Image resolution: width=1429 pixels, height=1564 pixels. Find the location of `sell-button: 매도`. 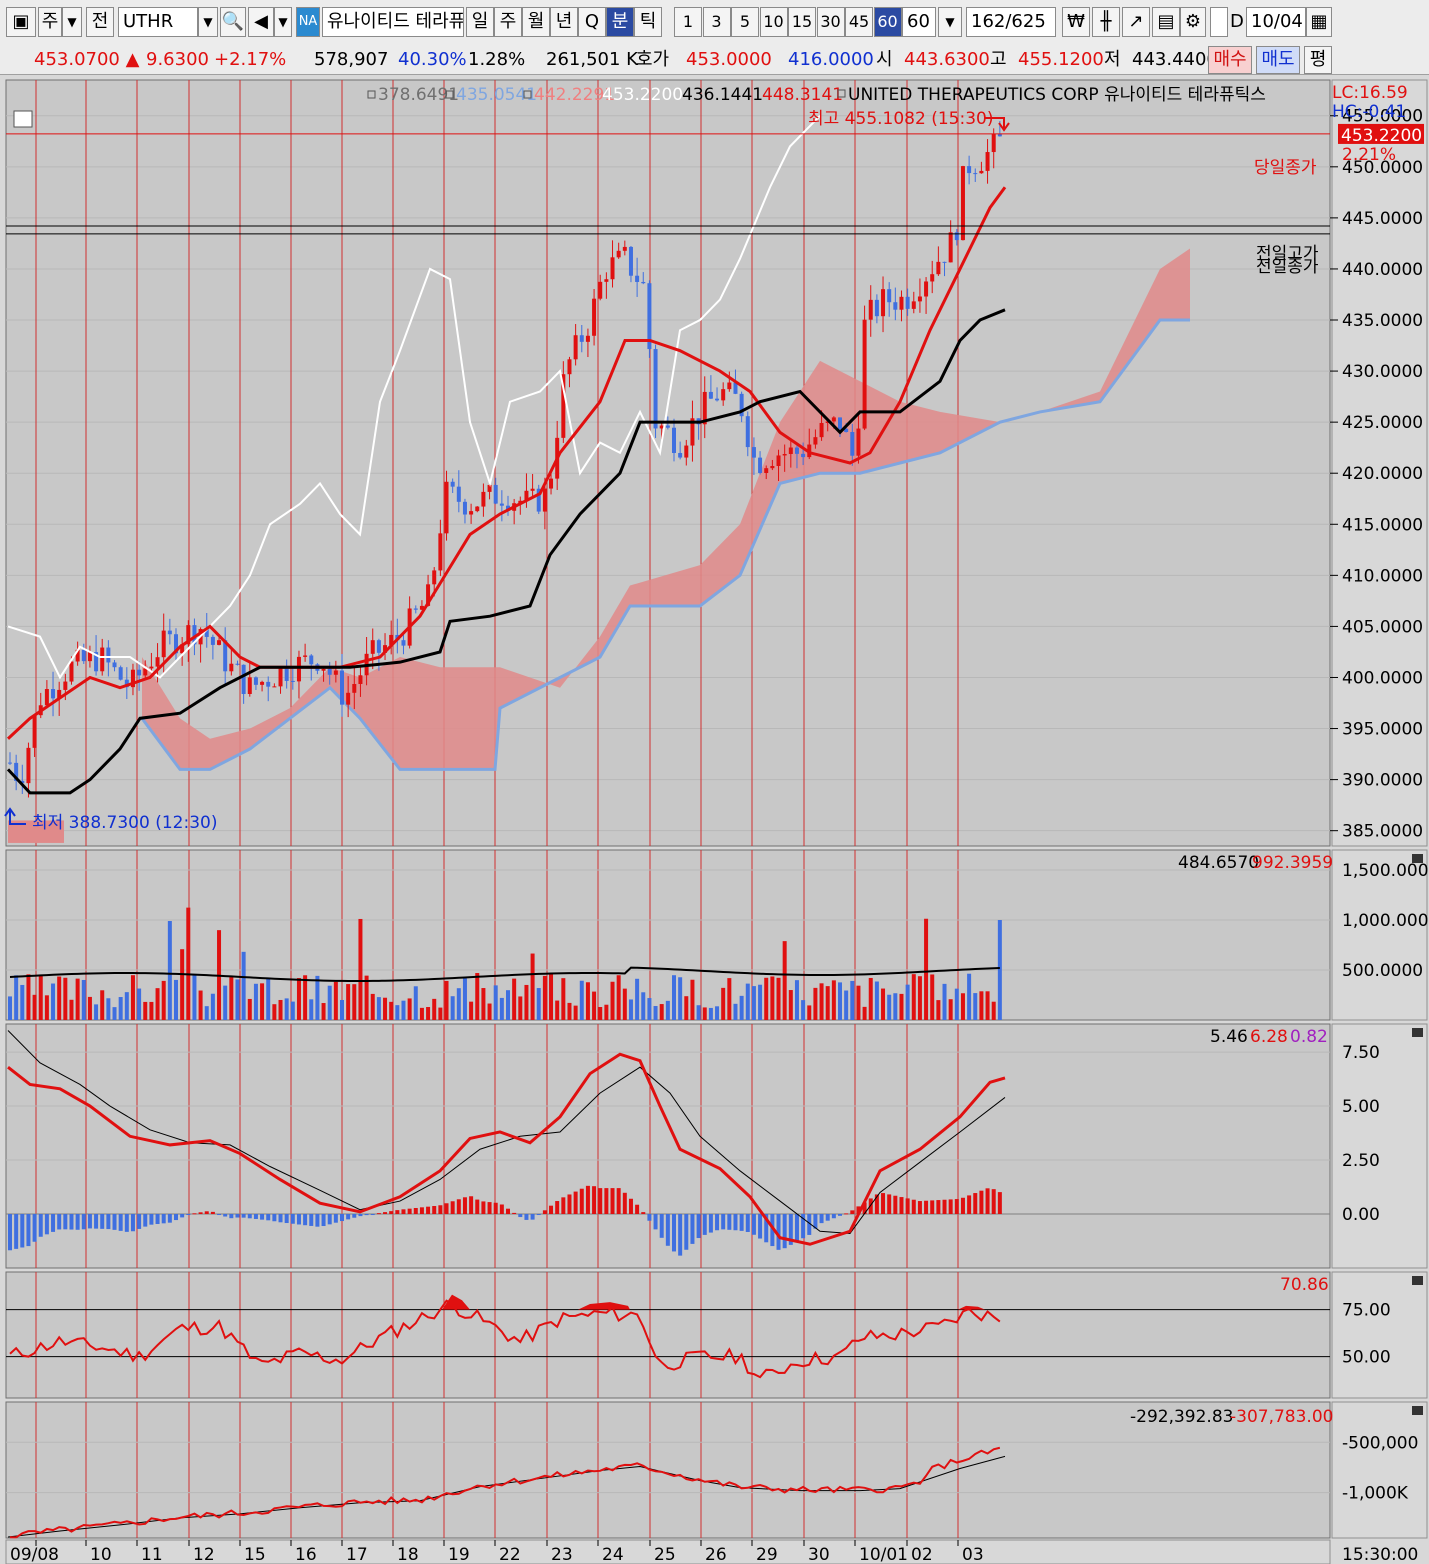

sell-button: 매도 is located at coordinates (1278, 60).